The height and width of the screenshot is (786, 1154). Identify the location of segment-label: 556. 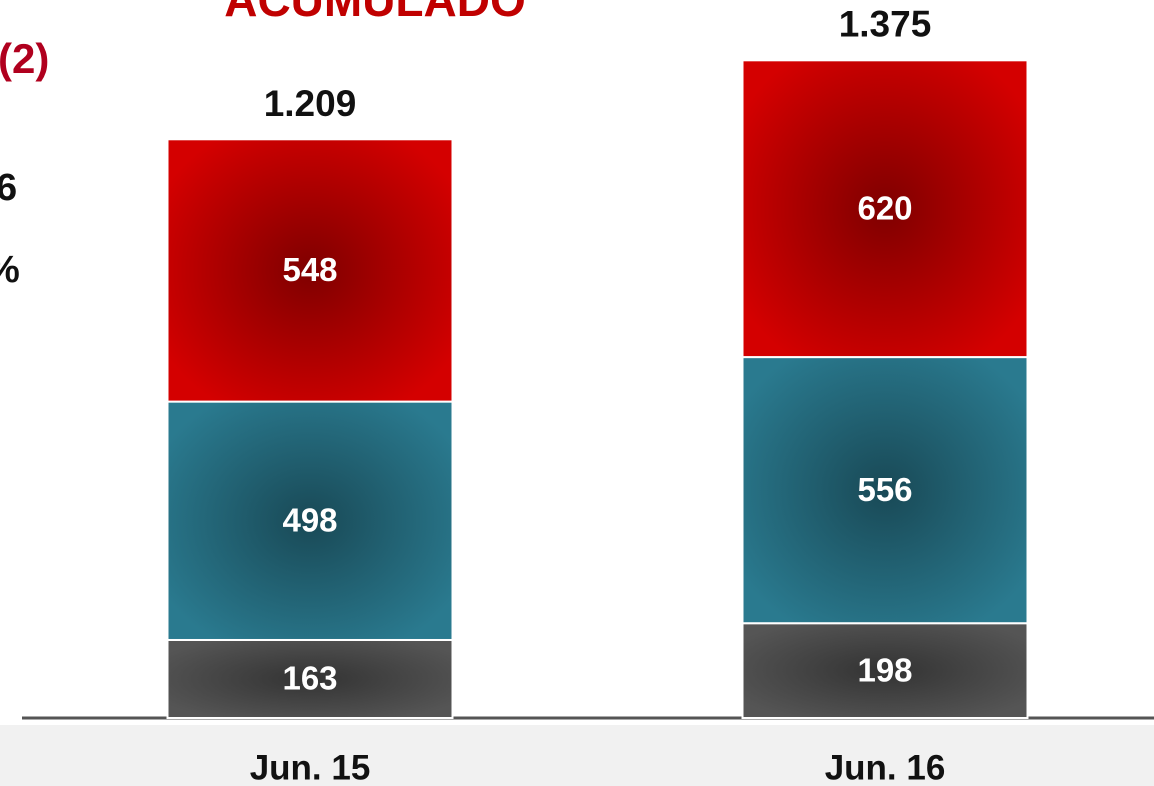
(884, 489).